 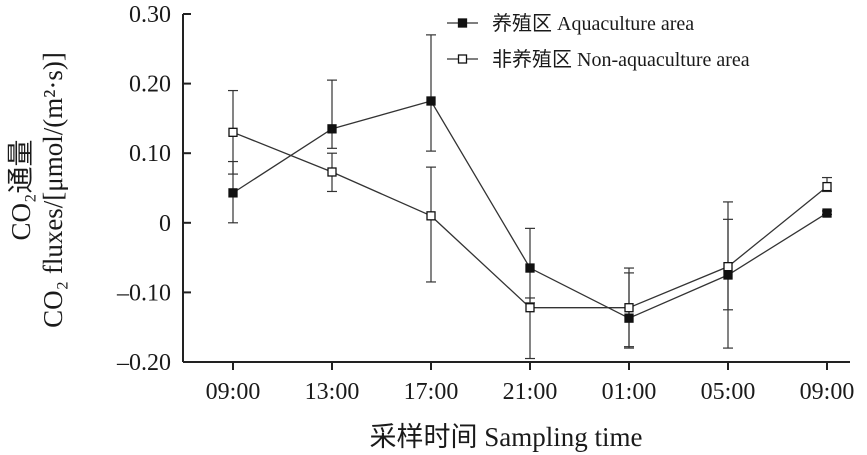 I want to click on legend-label: 非养殖区 Non-aquaculture area, so click(x=621, y=59).